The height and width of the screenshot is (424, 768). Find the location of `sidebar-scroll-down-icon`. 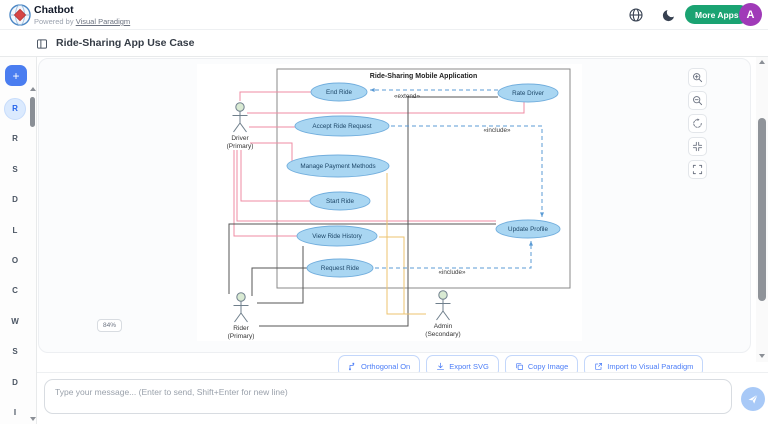

sidebar-scroll-down-icon is located at coordinates (32, 419).